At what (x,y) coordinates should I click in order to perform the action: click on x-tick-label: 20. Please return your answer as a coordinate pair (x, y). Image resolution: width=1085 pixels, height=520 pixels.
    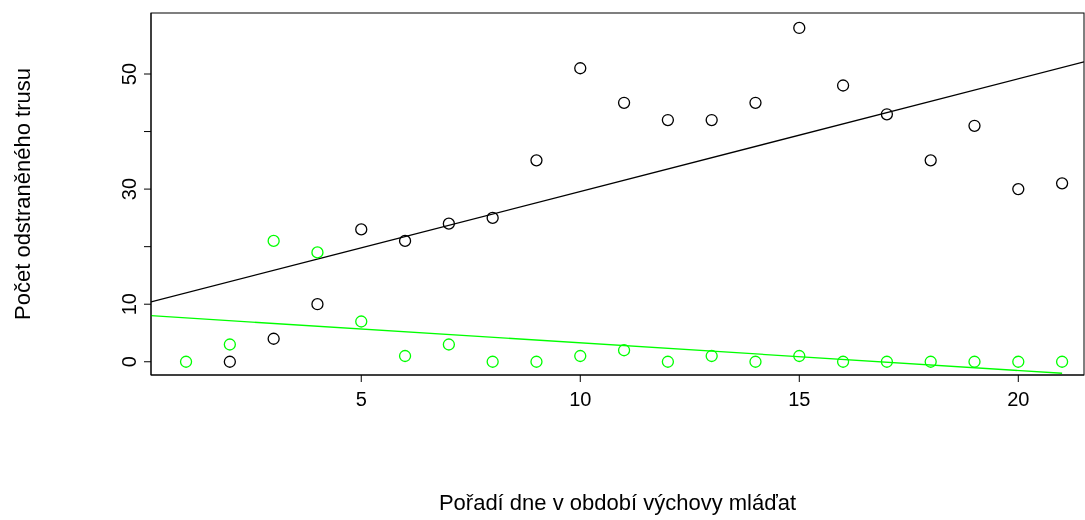
    Looking at the image, I should click on (1018, 399).